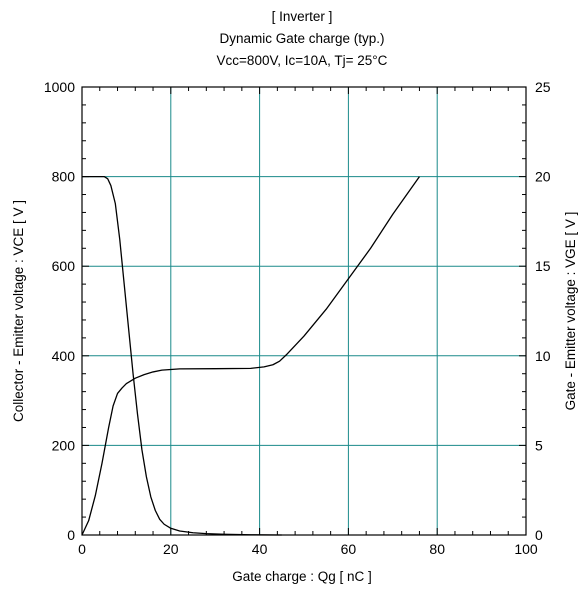 The height and width of the screenshot is (590, 581). What do you see at coordinates (64, 266) in the screenshot?
I see `y-left-tick-label: 600` at bounding box center [64, 266].